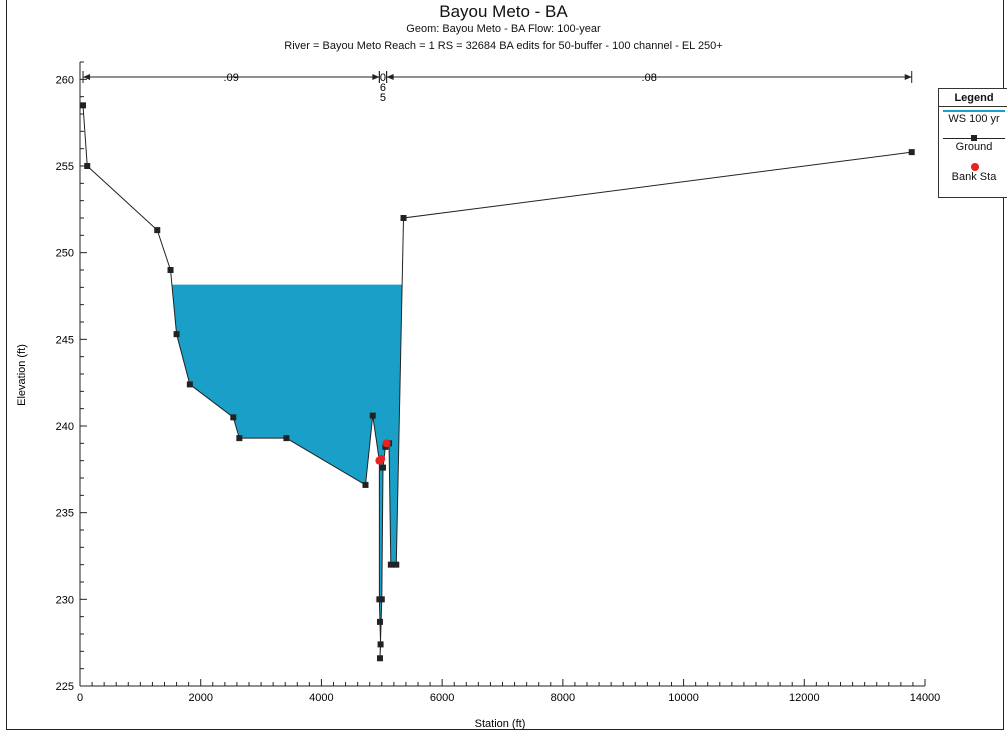 This screenshot has width=1007, height=733. I want to click on x-tick-label: 8000, so click(563, 698).